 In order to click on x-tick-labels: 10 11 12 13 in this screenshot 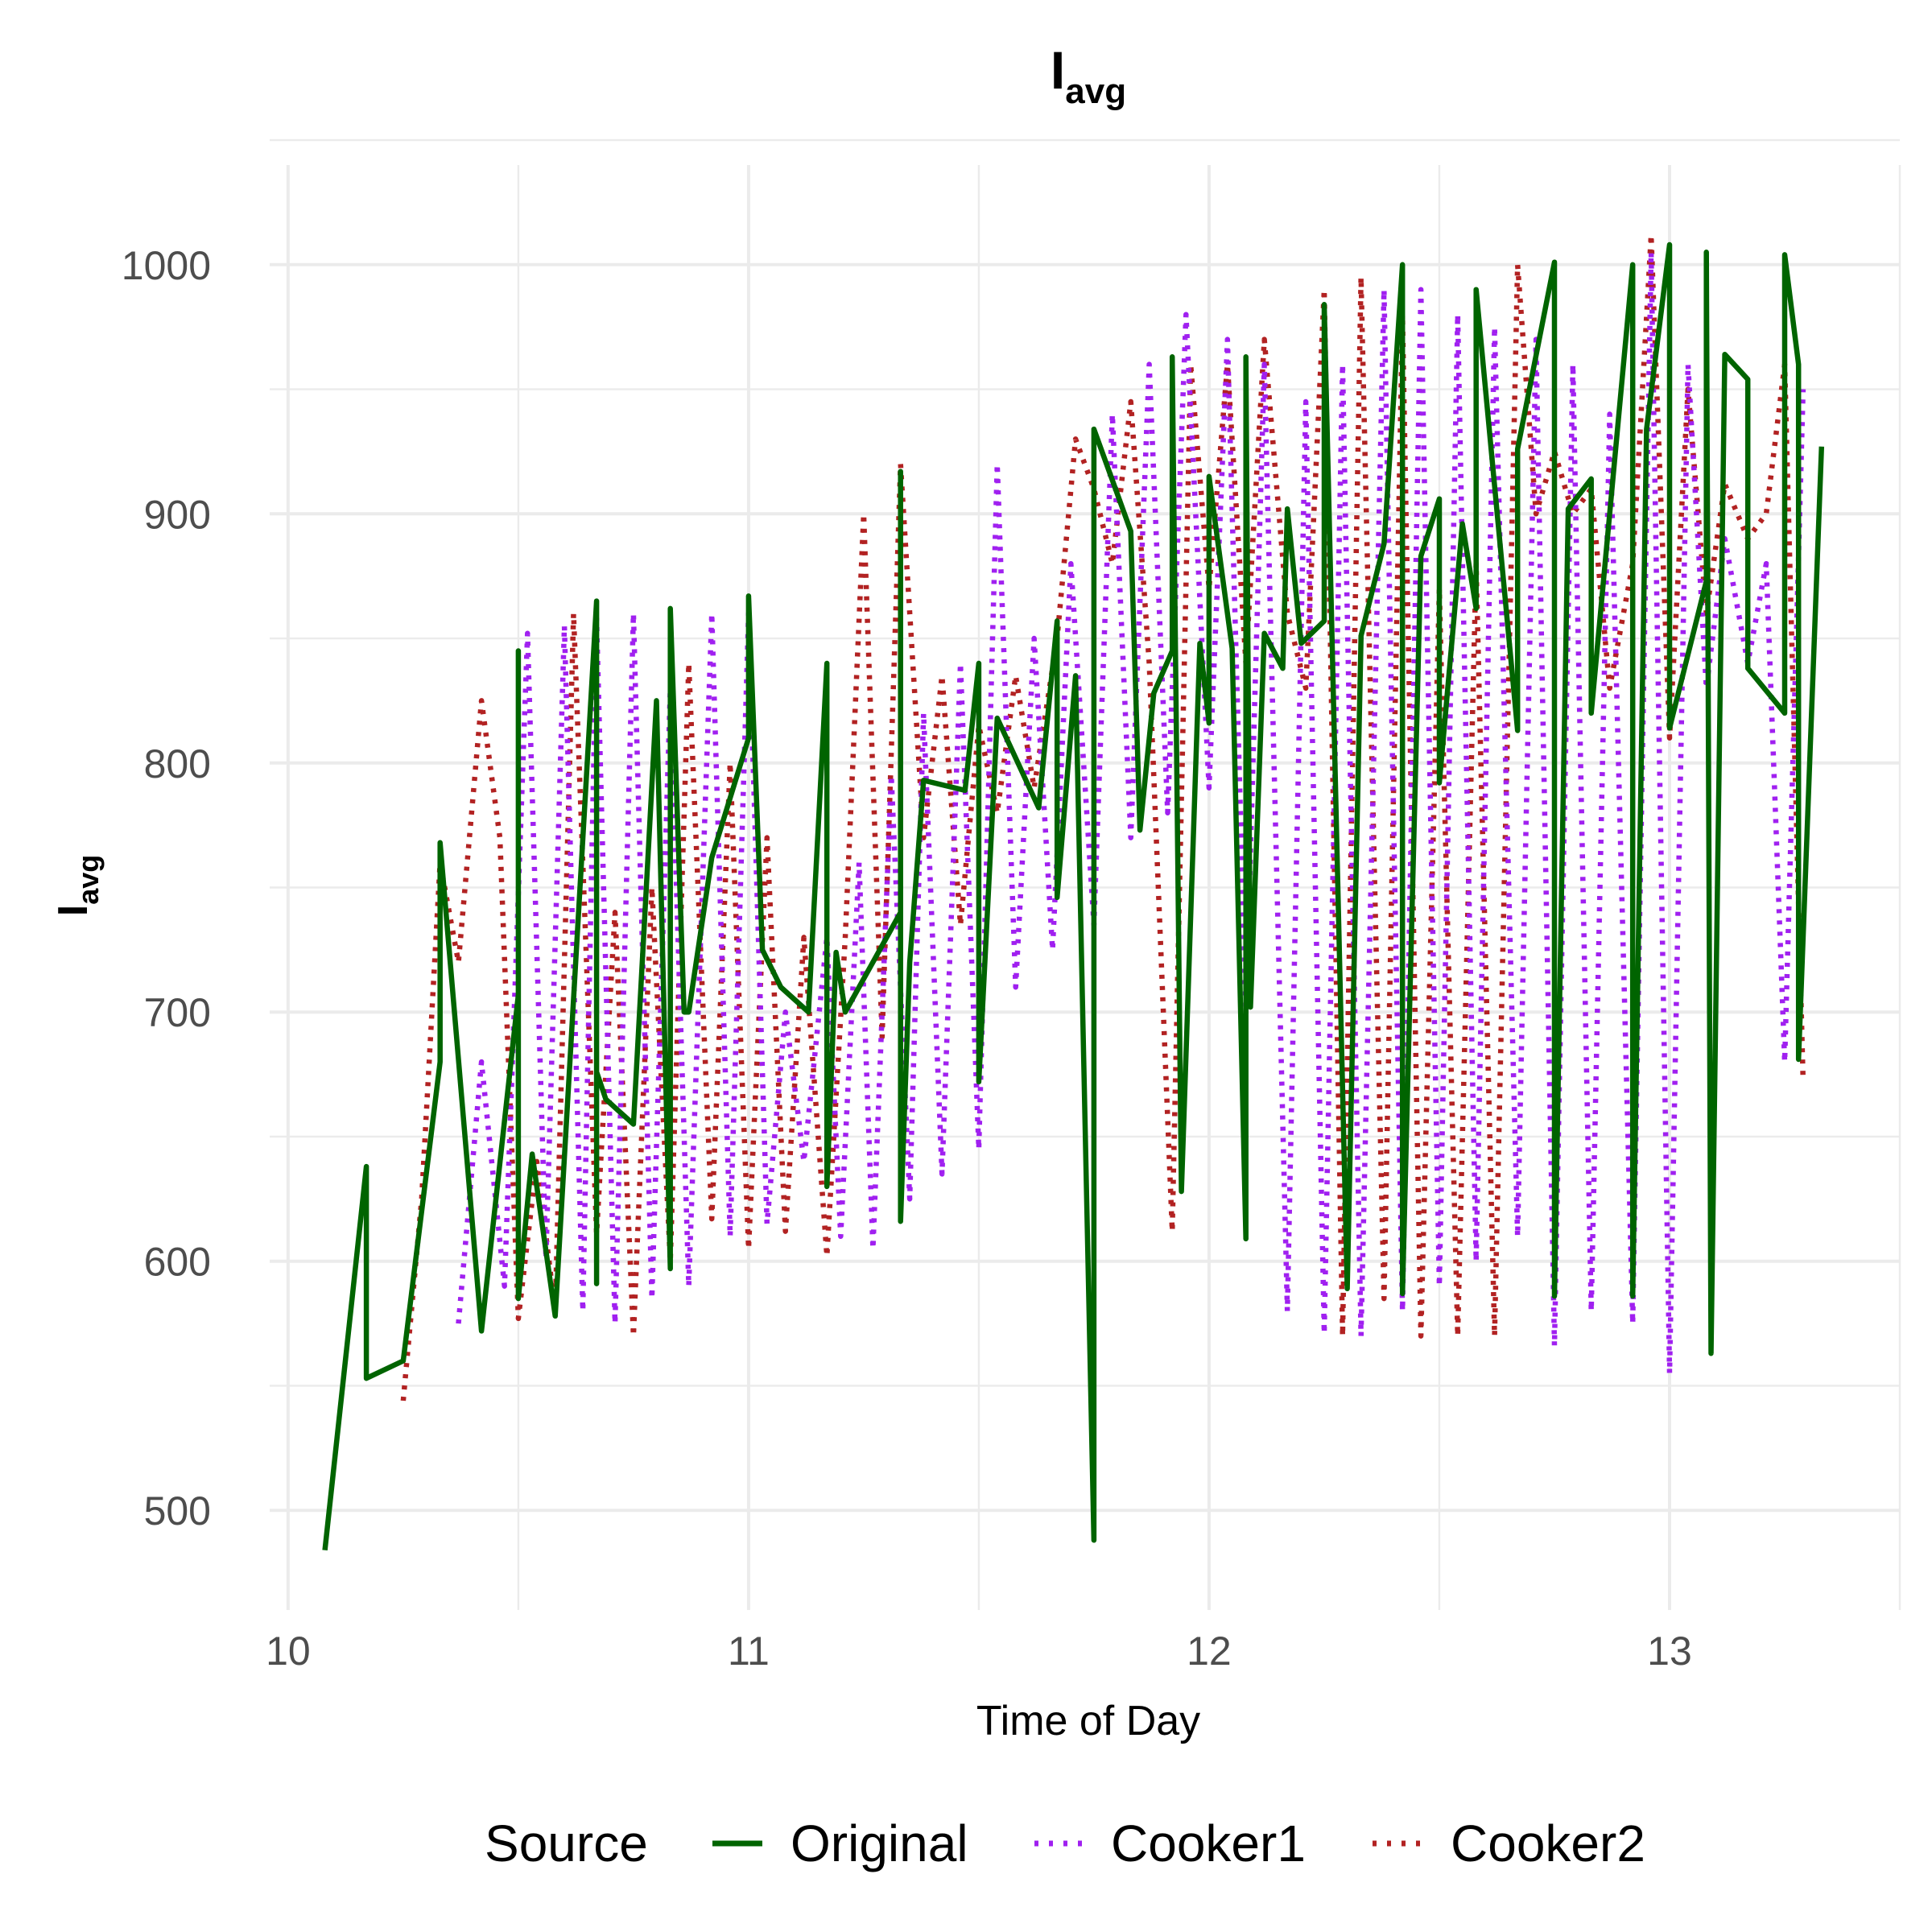, I will do `click(979, 1651)`.